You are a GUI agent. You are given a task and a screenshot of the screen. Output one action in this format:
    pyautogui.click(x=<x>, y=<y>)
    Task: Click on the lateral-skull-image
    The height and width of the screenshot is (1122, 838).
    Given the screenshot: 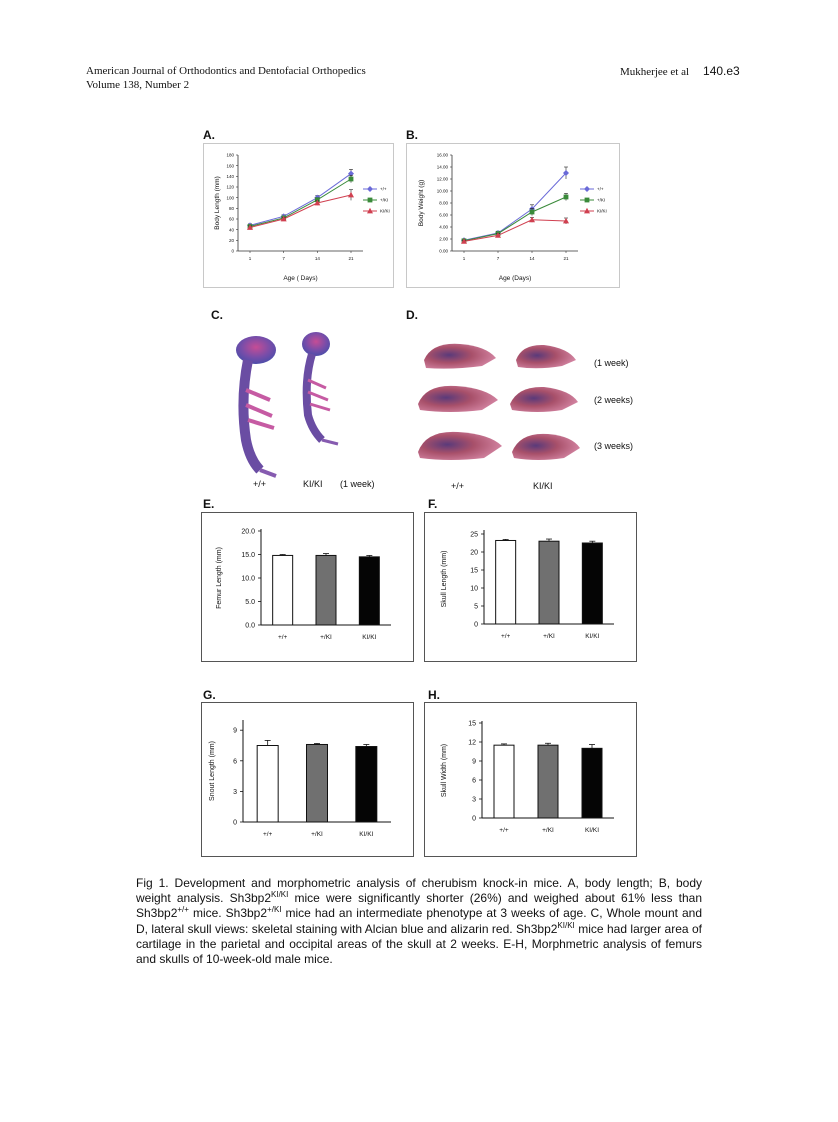 What is the action you would take?
    pyautogui.click(x=499, y=401)
    